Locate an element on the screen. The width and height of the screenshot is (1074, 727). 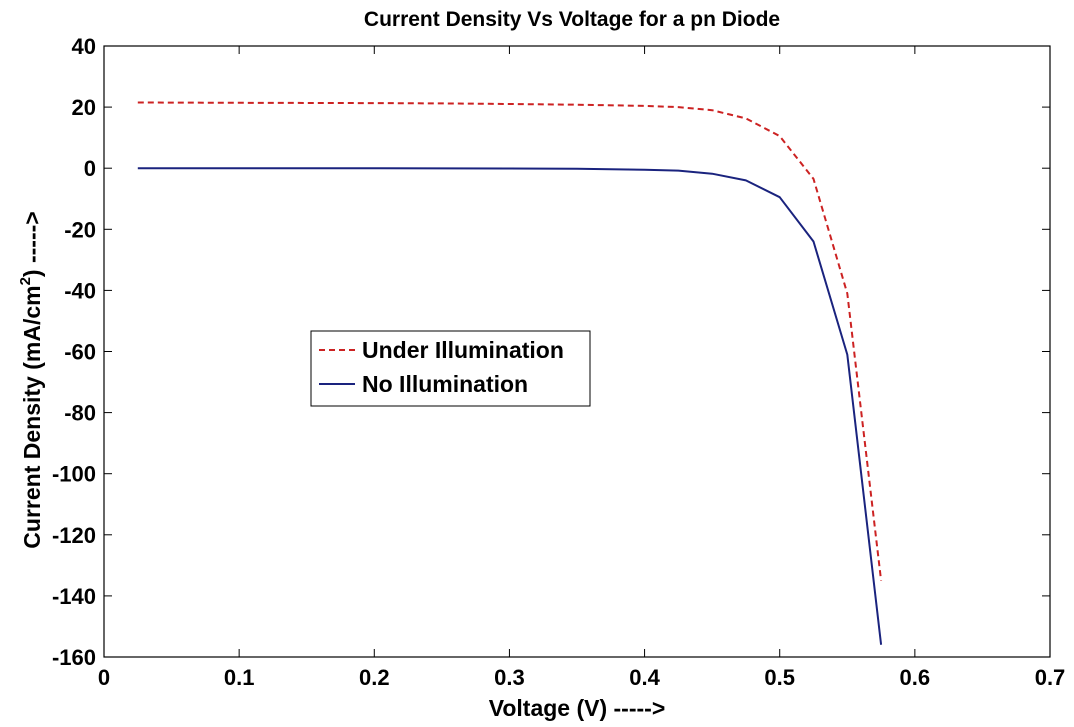
x-tick-label: 0.6 is located at coordinates (915, 677).